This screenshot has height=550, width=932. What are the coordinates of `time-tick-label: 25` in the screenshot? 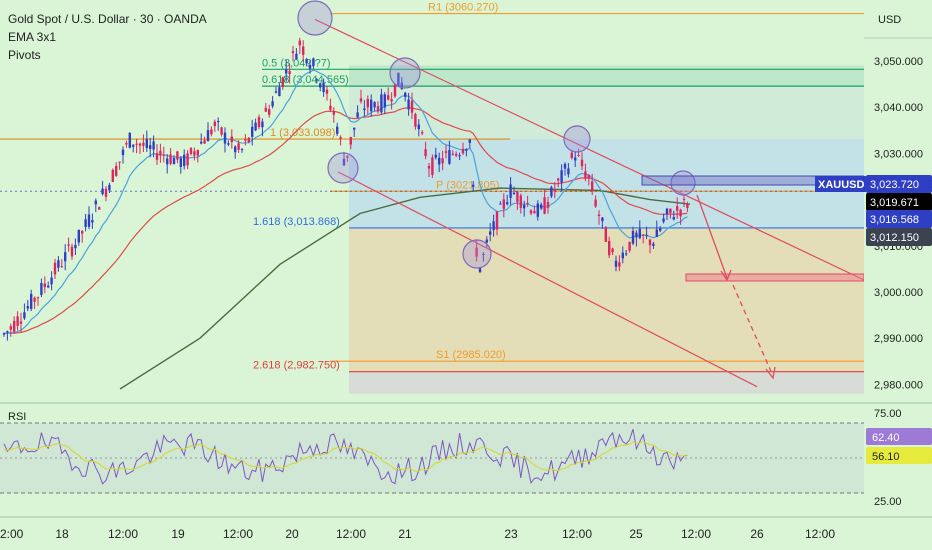 It's located at (636, 534).